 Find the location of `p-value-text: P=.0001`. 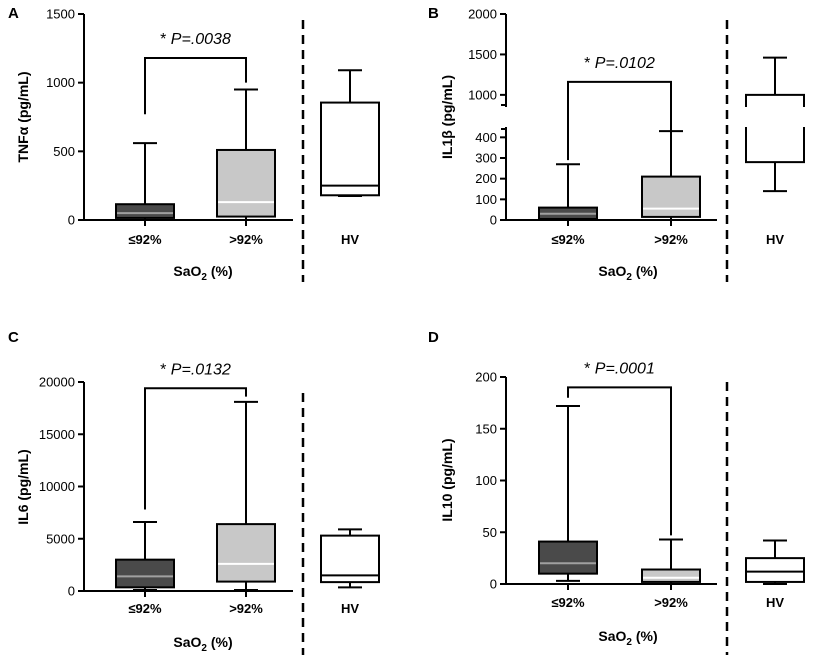

p-value-text: P=.0001 is located at coordinates (625, 368).